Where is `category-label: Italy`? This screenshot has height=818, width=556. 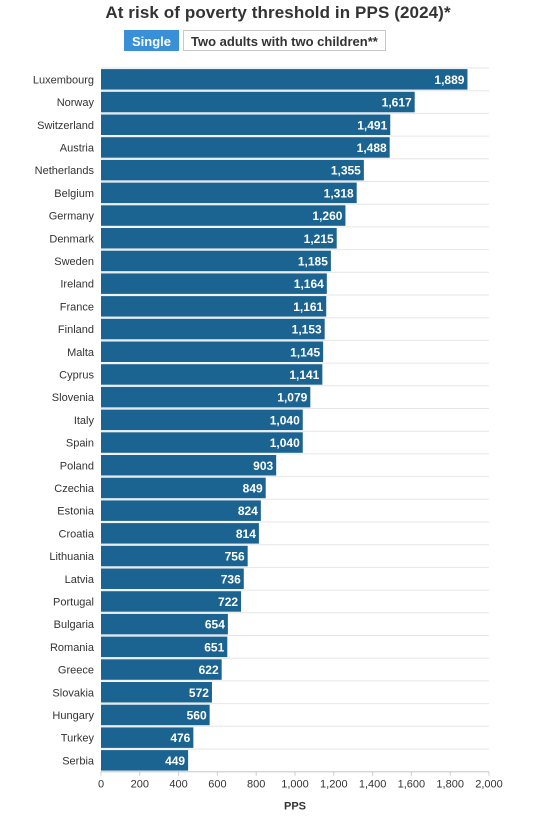
category-label: Italy is located at coordinates (84, 421).